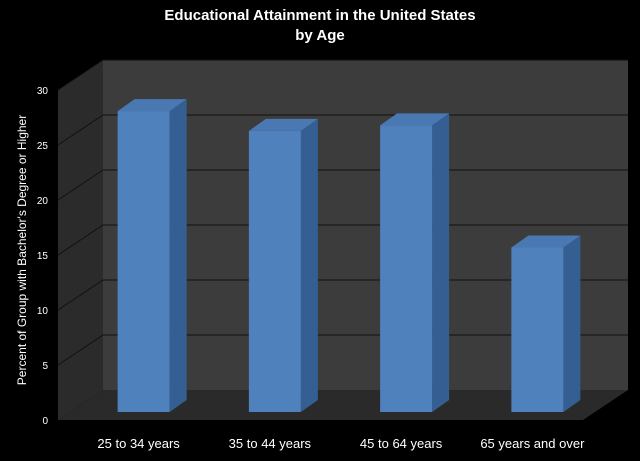 This screenshot has height=461, width=640. Describe the element at coordinates (43, 146) in the screenshot. I see `y-tick-label: 25` at that location.